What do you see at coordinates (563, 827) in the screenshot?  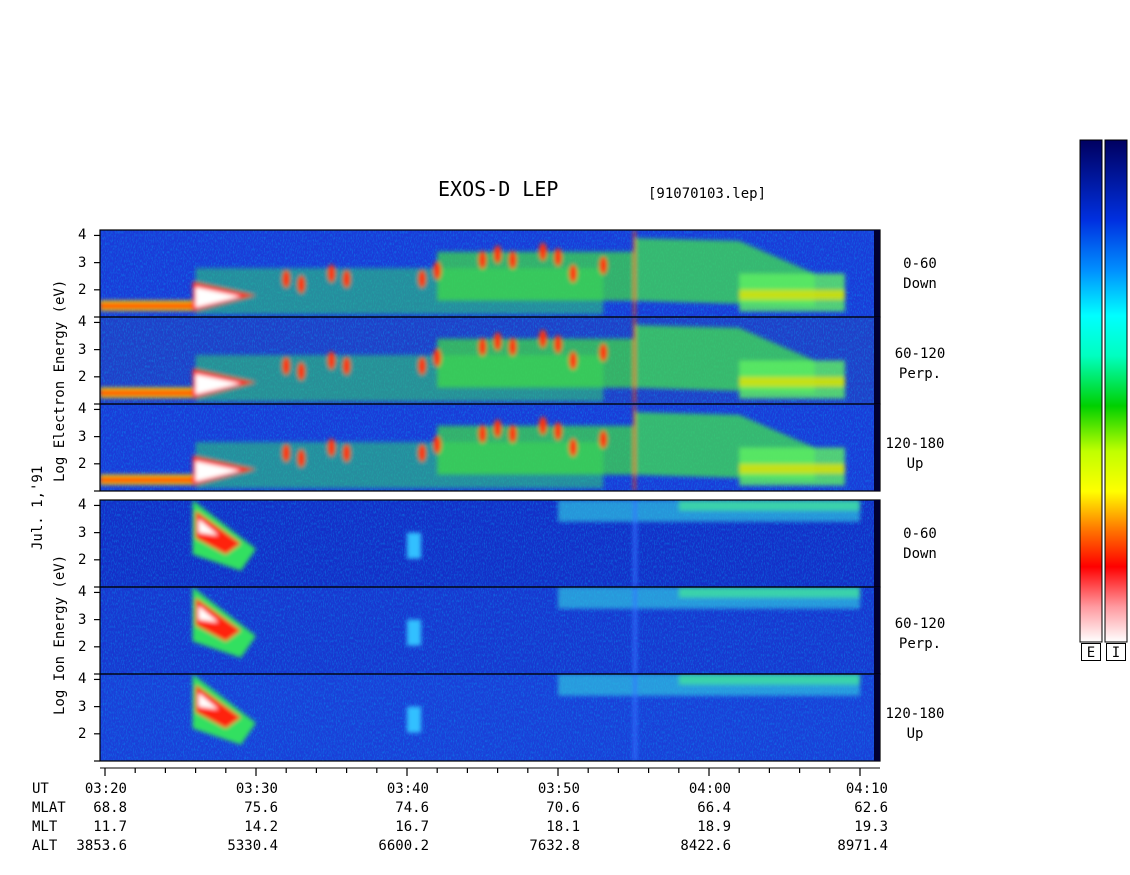 I see `orbit-cell-mlt: 18.1` at bounding box center [563, 827].